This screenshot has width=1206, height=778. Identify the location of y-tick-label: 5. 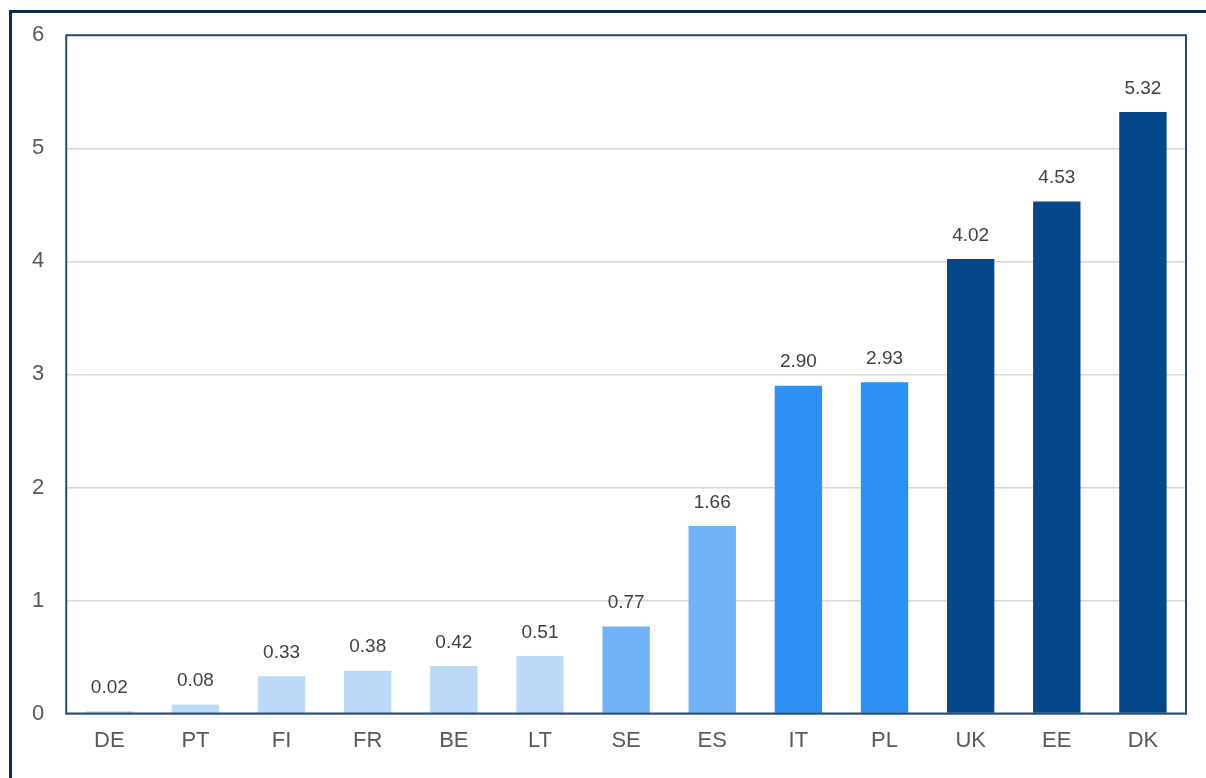
(38, 147).